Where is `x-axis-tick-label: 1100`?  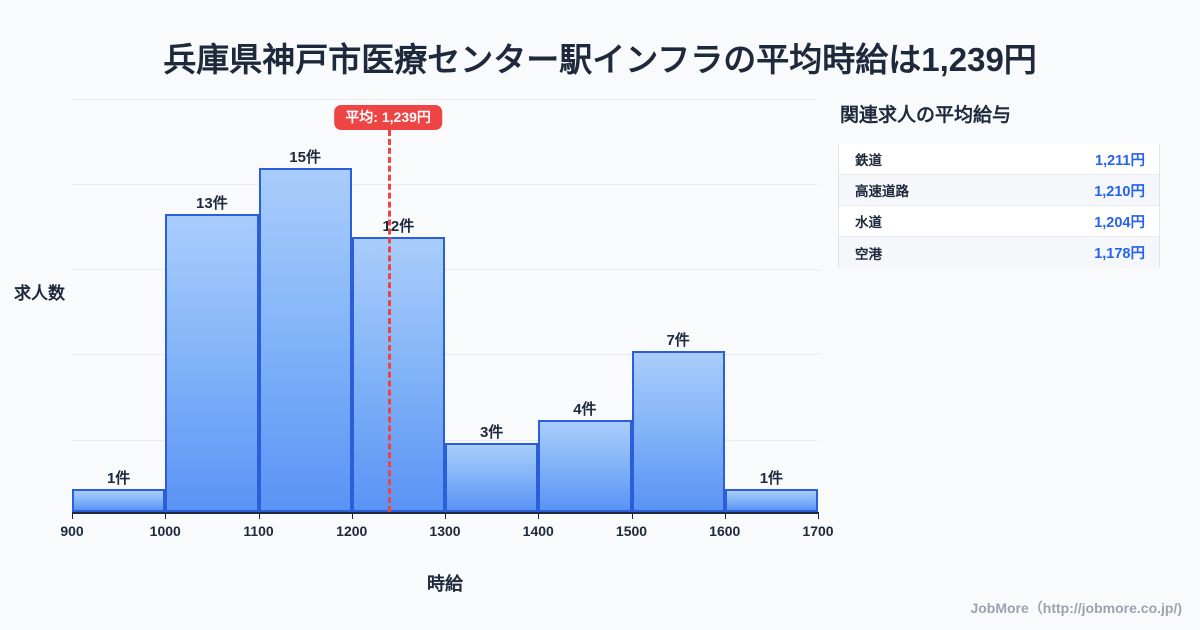
x-axis-tick-label: 1100 is located at coordinates (258, 531).